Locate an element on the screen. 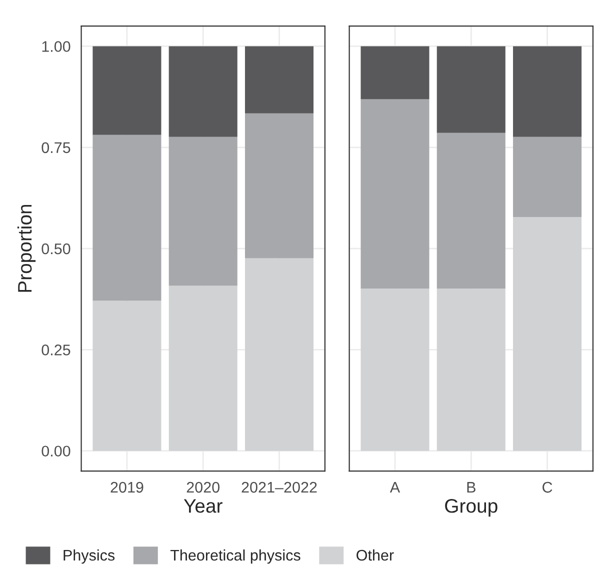 Image resolution: width=602 pixels, height=578 pixels. x-tick-label: C is located at coordinates (547, 487).